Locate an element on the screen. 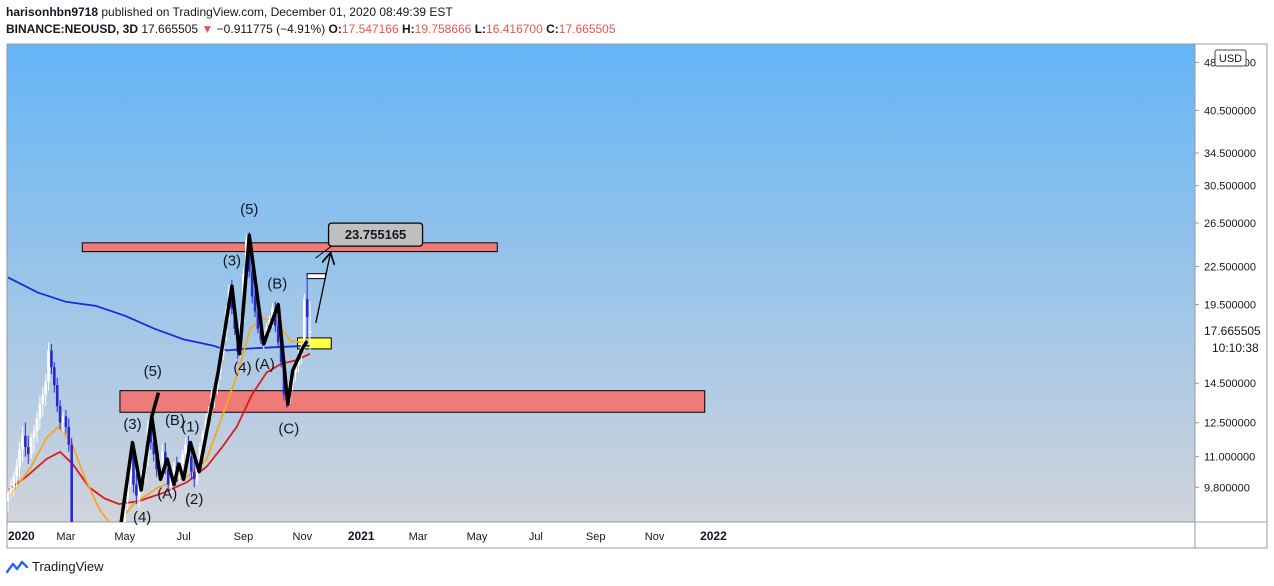 The width and height of the screenshot is (1274, 586). change-value: −0.911775 (−4.91%) is located at coordinates (271, 29).